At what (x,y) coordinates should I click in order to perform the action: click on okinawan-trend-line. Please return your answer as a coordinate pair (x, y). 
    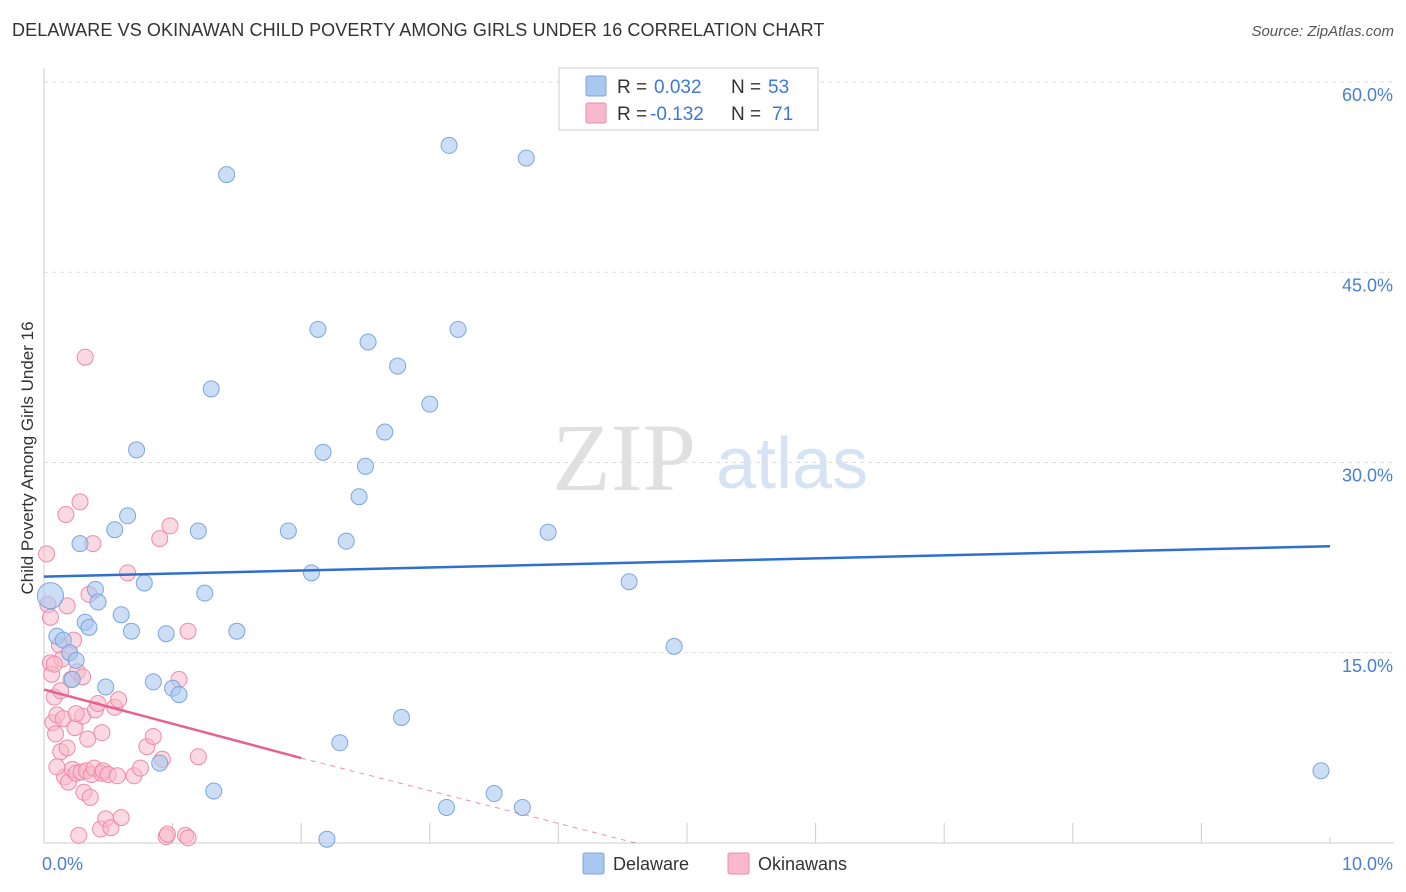
    Looking at the image, I should click on (172, 724).